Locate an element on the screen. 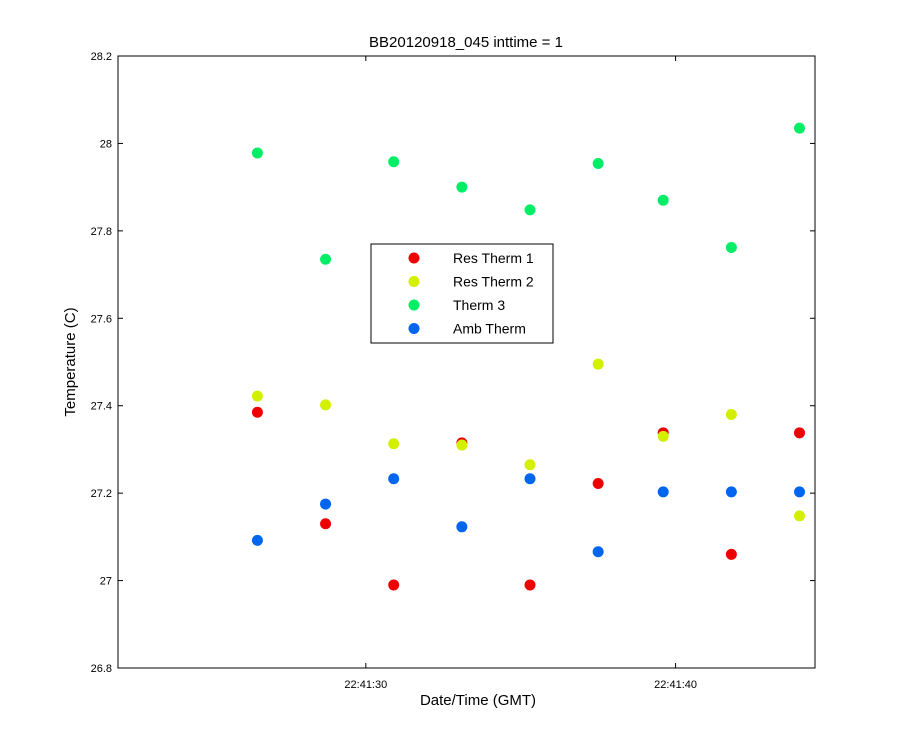 The height and width of the screenshot is (750, 900). legend-label: Amb Therm is located at coordinates (489, 329).